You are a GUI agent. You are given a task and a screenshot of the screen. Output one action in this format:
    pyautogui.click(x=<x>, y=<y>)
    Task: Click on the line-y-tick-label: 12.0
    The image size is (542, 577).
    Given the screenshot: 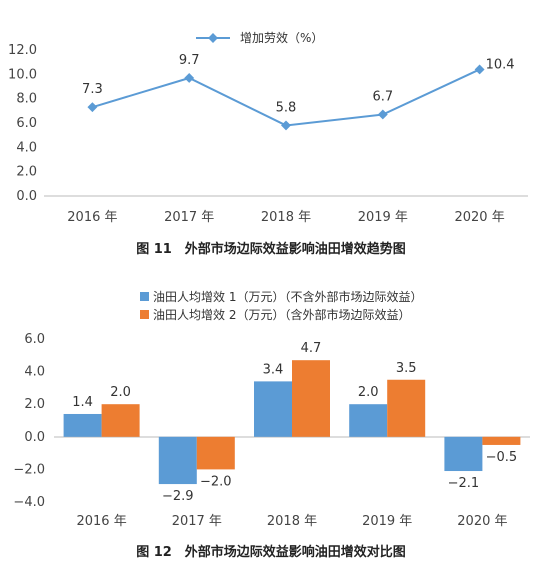 What is the action you would take?
    pyautogui.click(x=22, y=50)
    